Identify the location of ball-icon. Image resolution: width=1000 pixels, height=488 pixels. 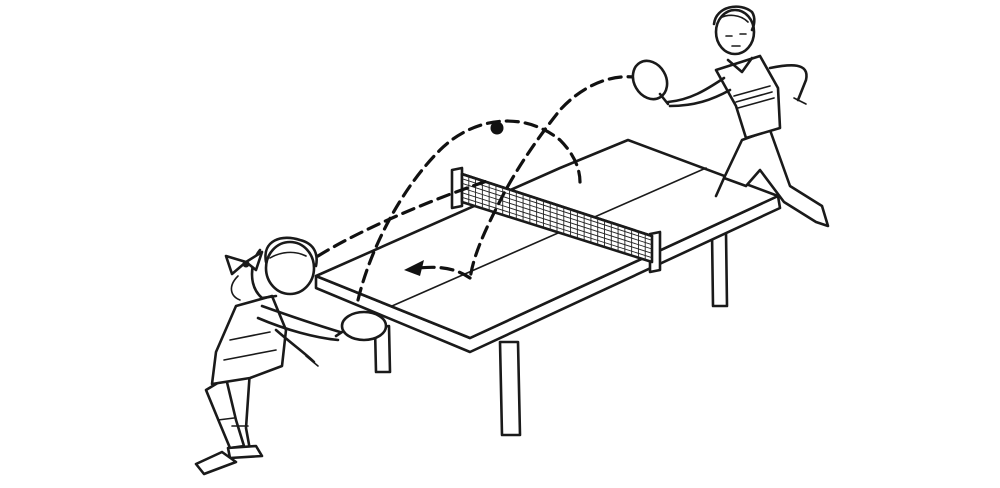
(497, 128).